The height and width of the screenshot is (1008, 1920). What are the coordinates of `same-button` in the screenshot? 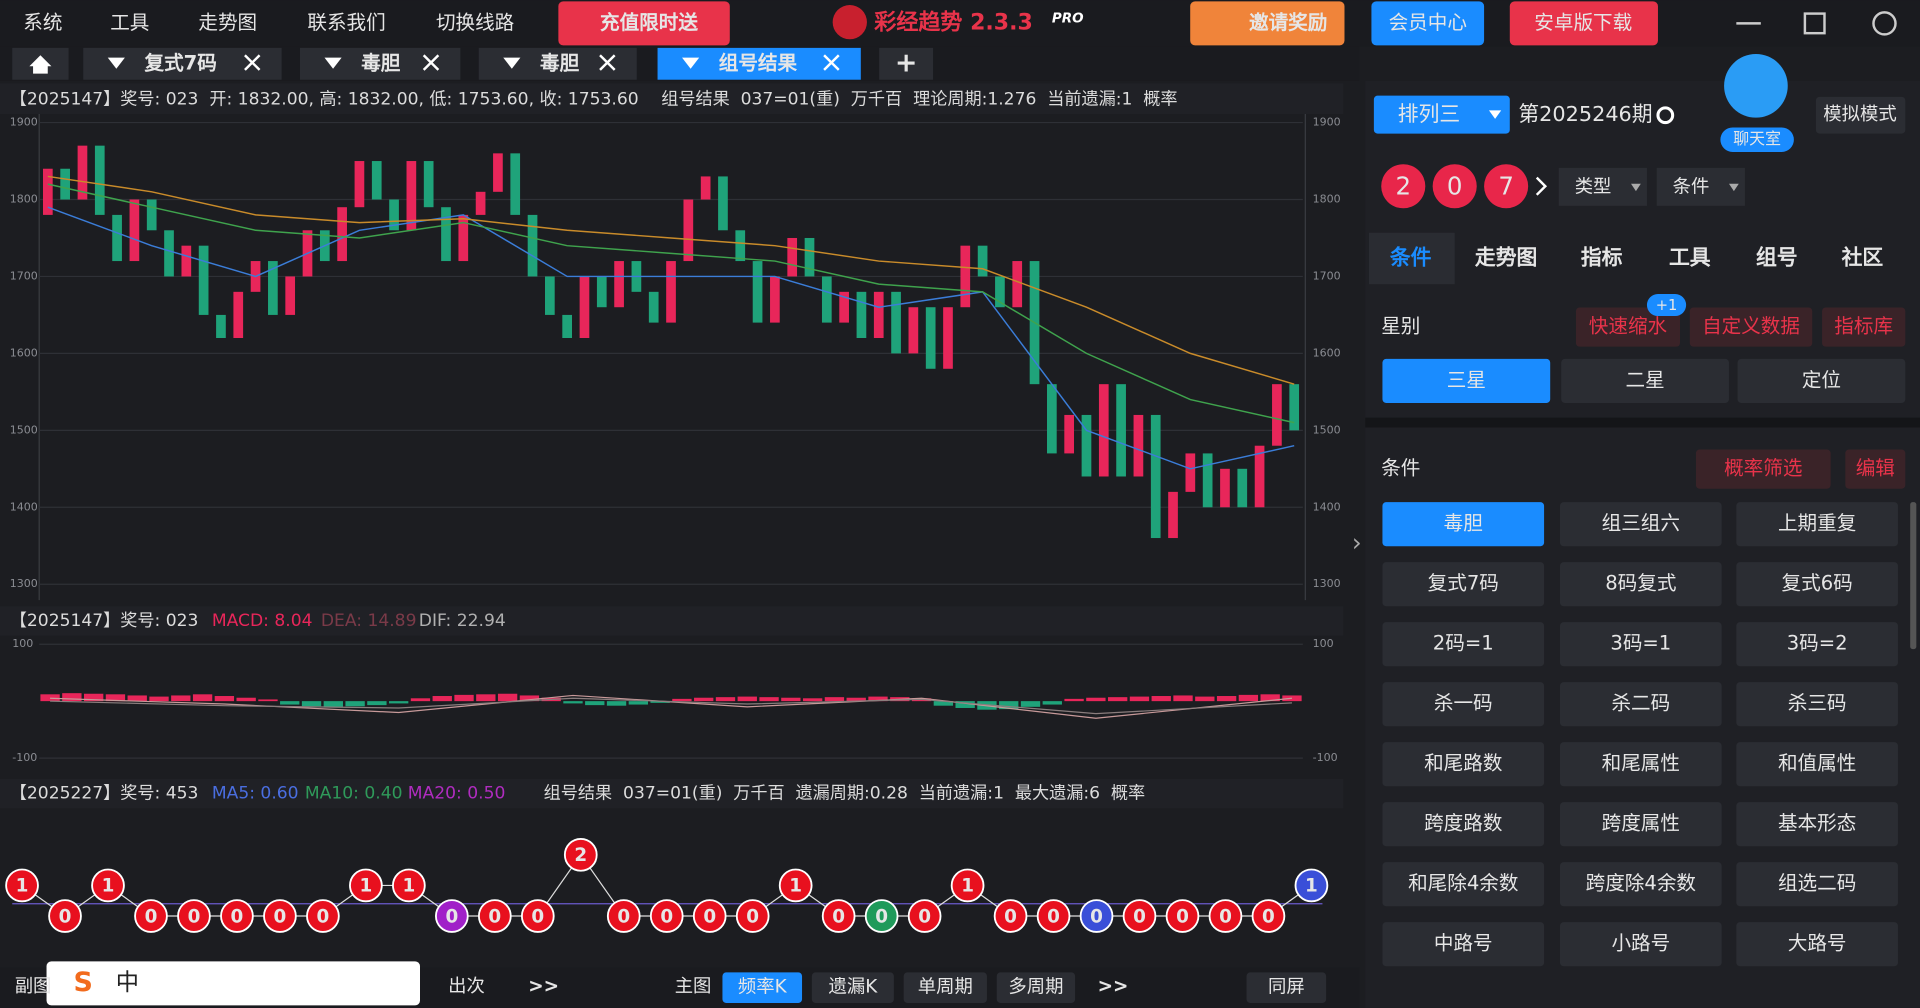 It's located at (1286, 987).